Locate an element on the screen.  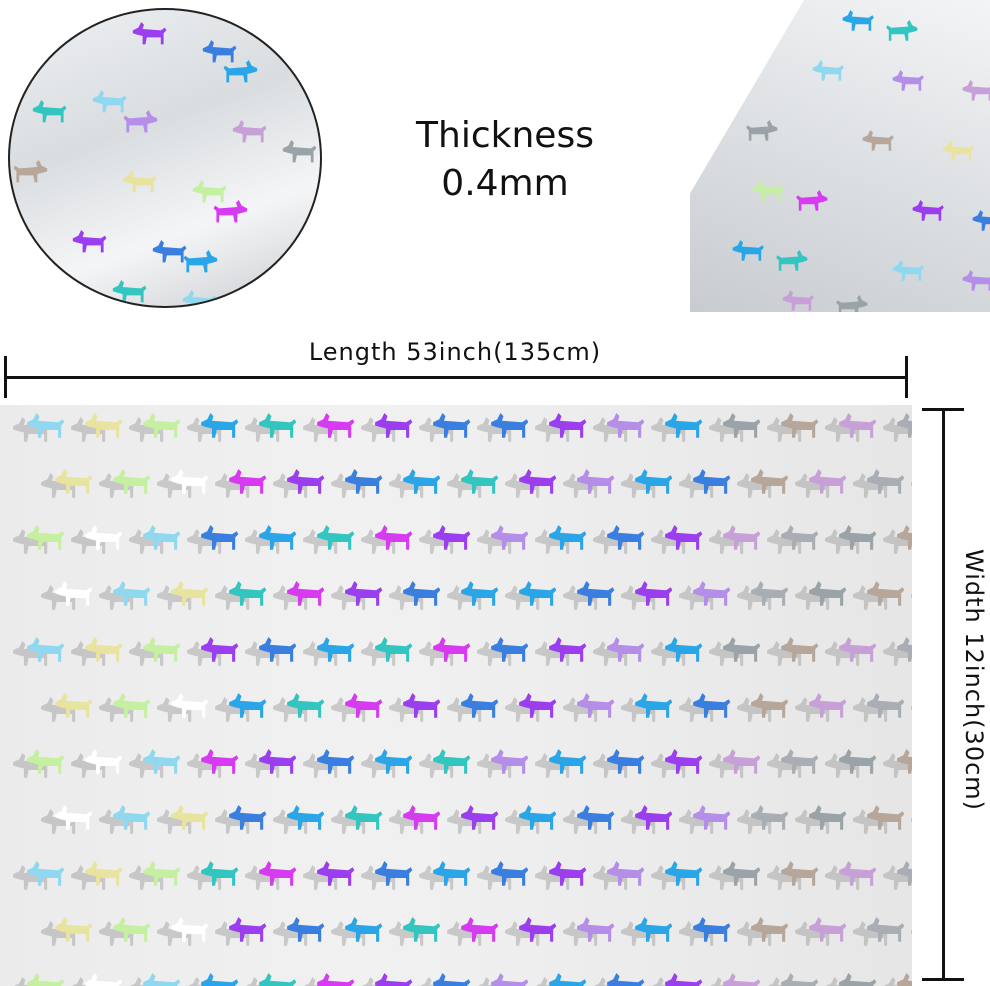
width-label: Width 12inch(30cm) is located at coordinates (974, 680).